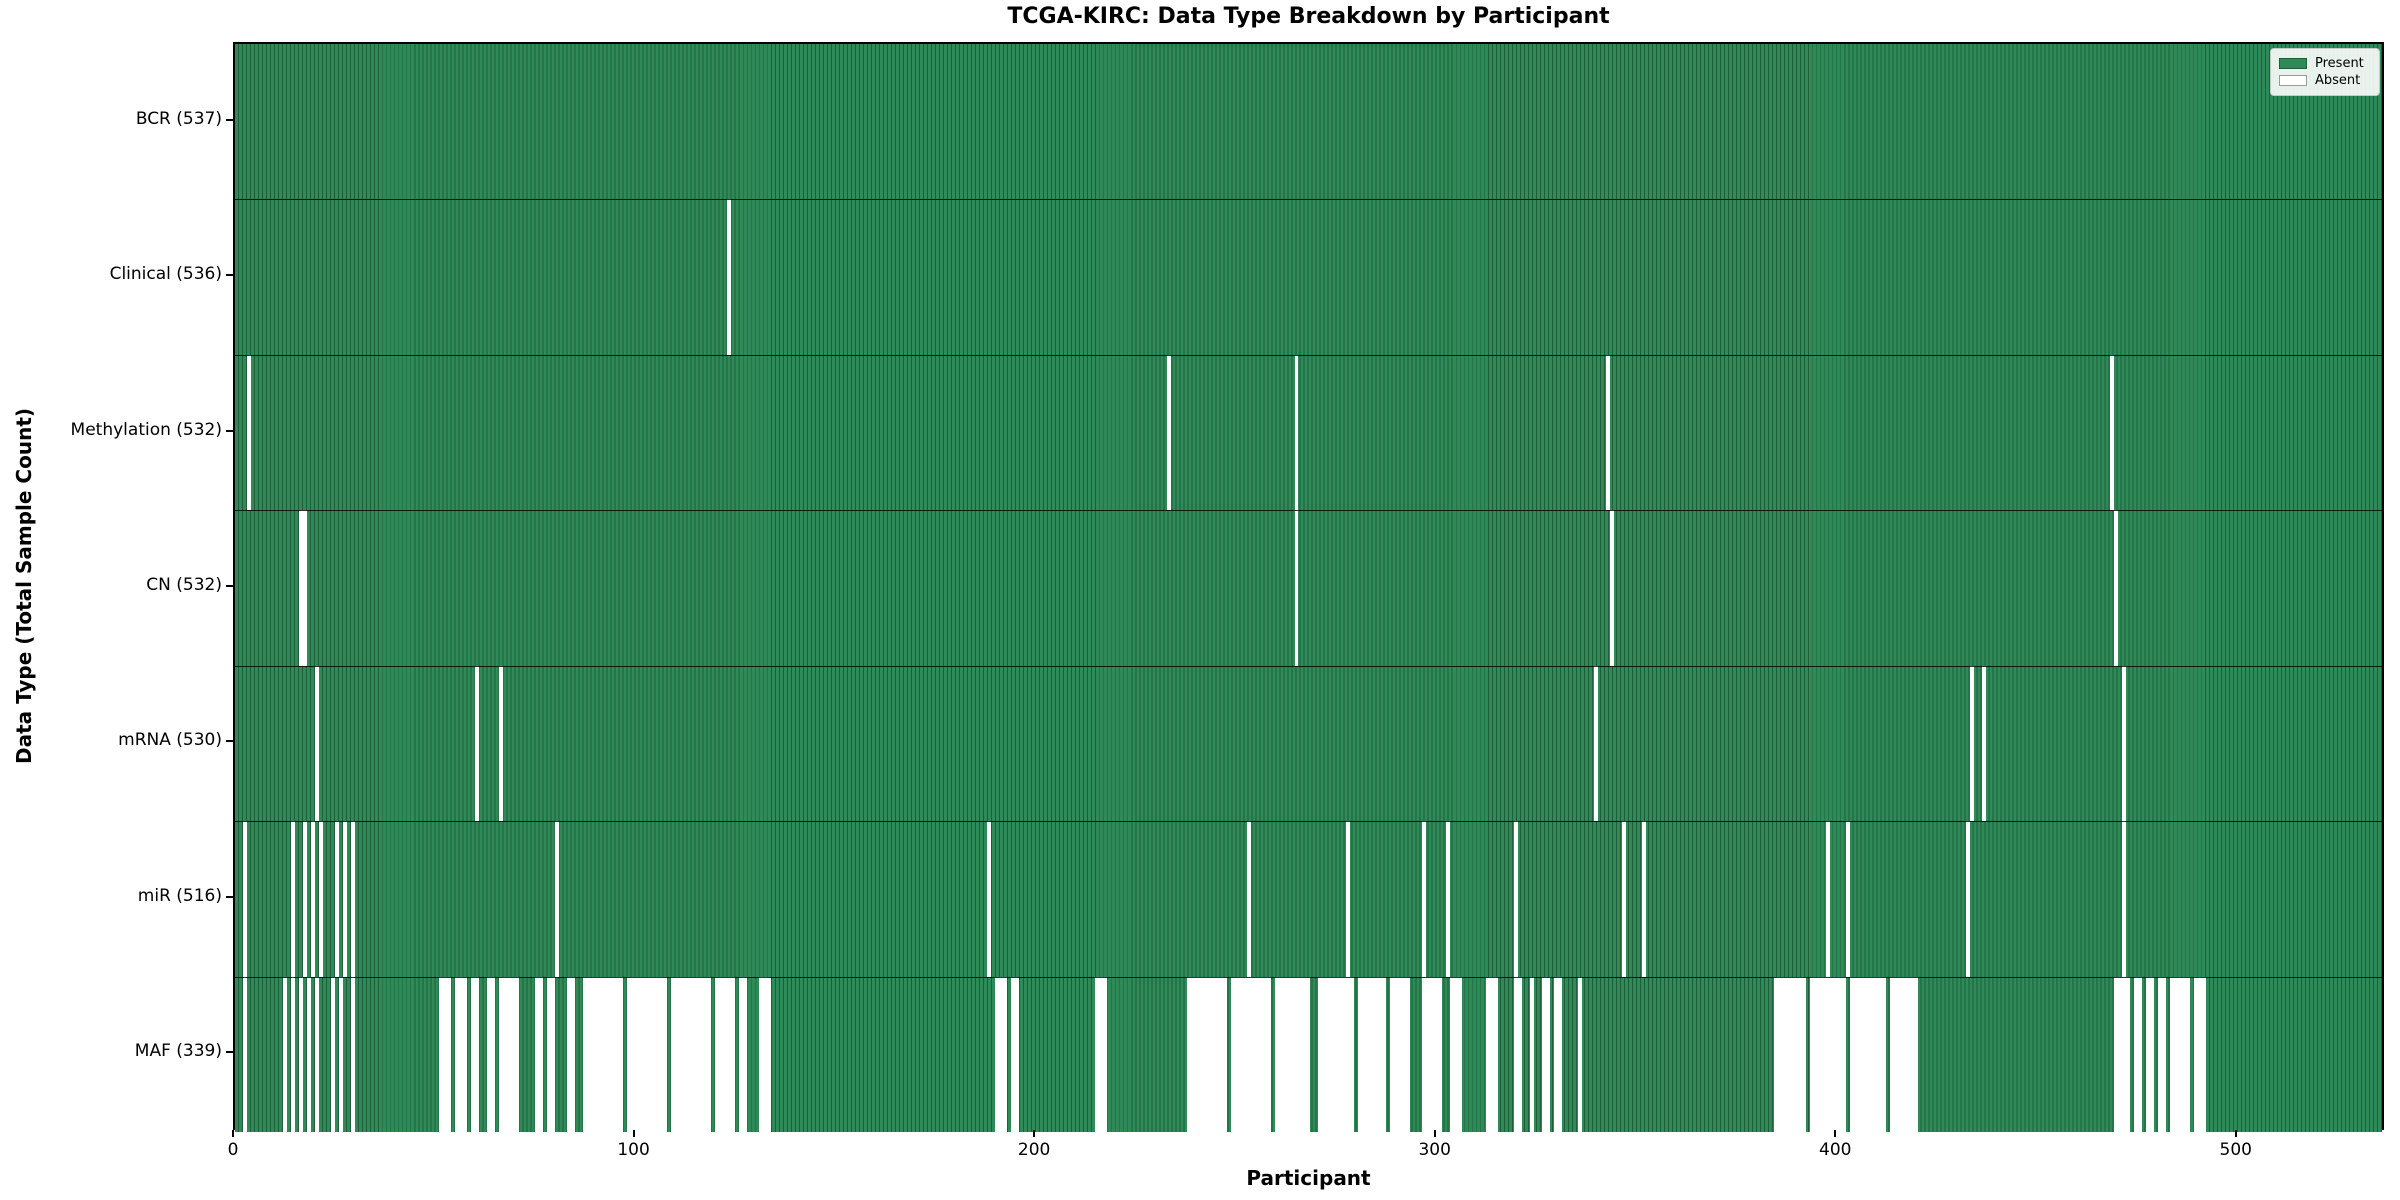 The width and height of the screenshot is (2400, 1200). I want to click on x-axis-label: Participant, so click(1308, 1178).